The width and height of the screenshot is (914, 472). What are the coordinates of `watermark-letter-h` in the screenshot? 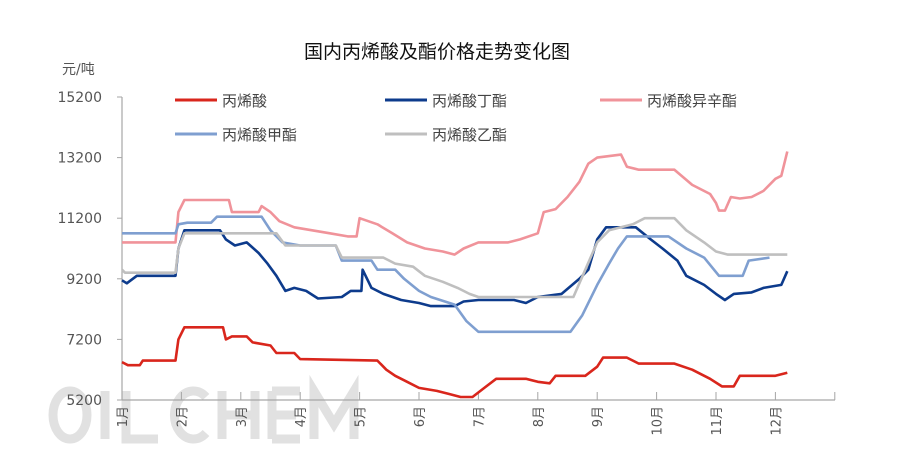 It's located at (238, 415).